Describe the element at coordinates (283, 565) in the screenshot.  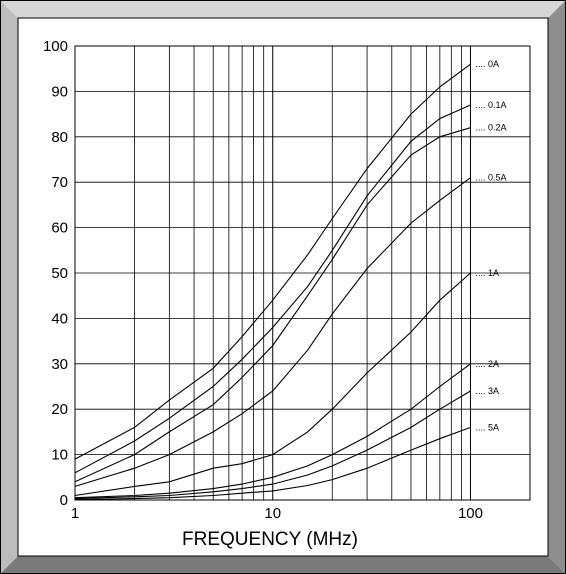
I see `frame-bevel-bottom` at that location.